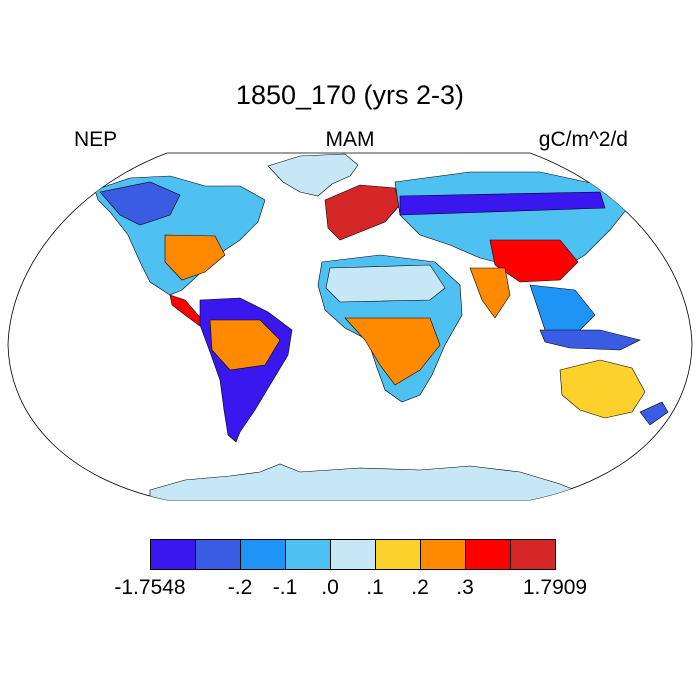 The height and width of the screenshot is (700, 700). Describe the element at coordinates (602, 389) in the screenshot. I see `australia` at that location.